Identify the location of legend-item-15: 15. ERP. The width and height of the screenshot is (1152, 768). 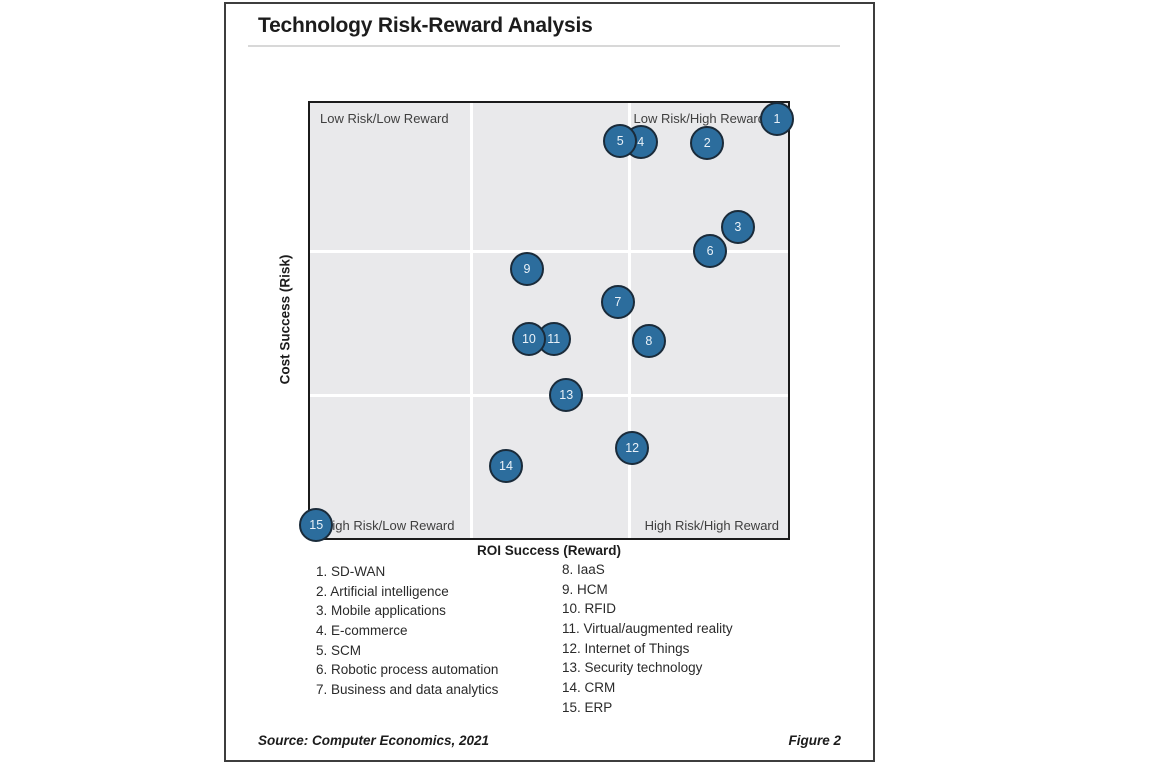
(587, 707).